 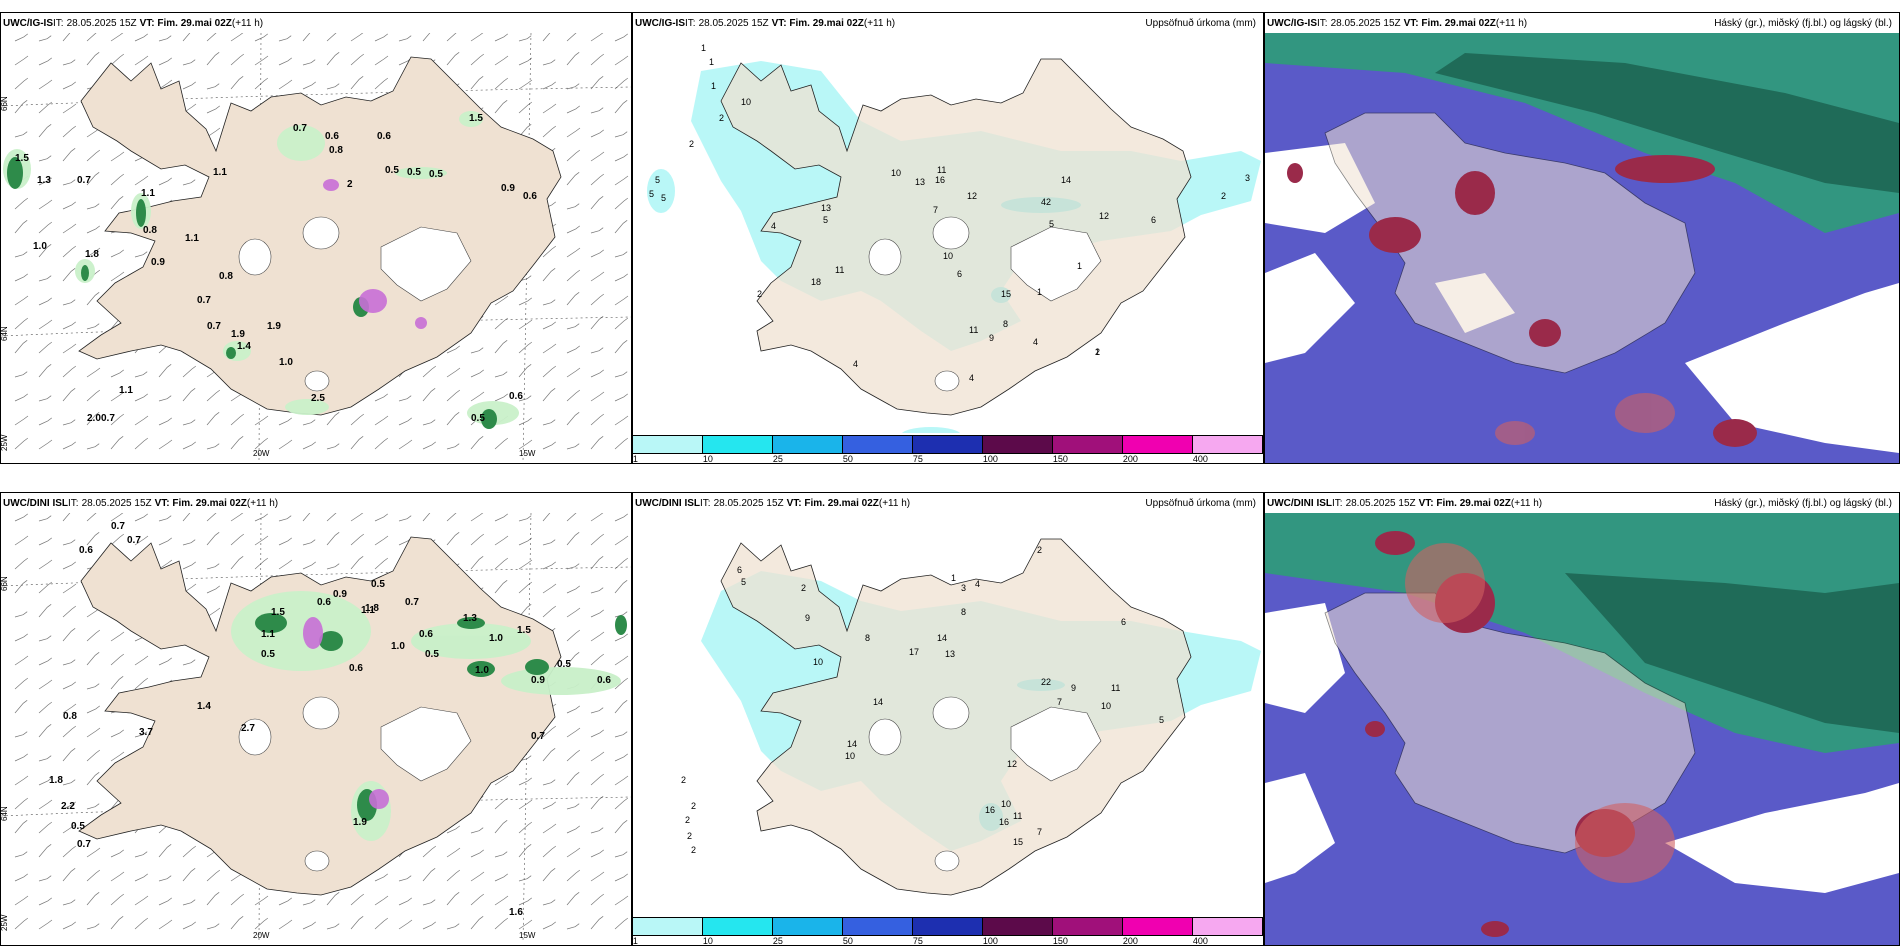 What do you see at coordinates (917, 941) in the screenshot?
I see `legend-tick-label: 75` at bounding box center [917, 941].